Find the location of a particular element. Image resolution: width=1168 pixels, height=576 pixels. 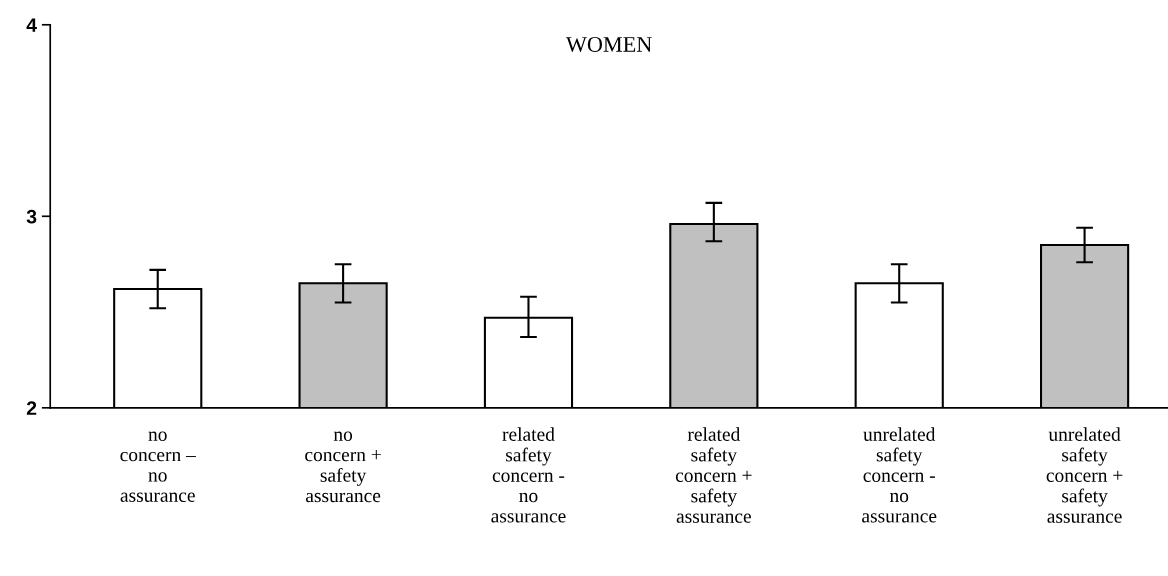

x-tick-label: related safety concern + safety assurance is located at coordinates (713, 475).